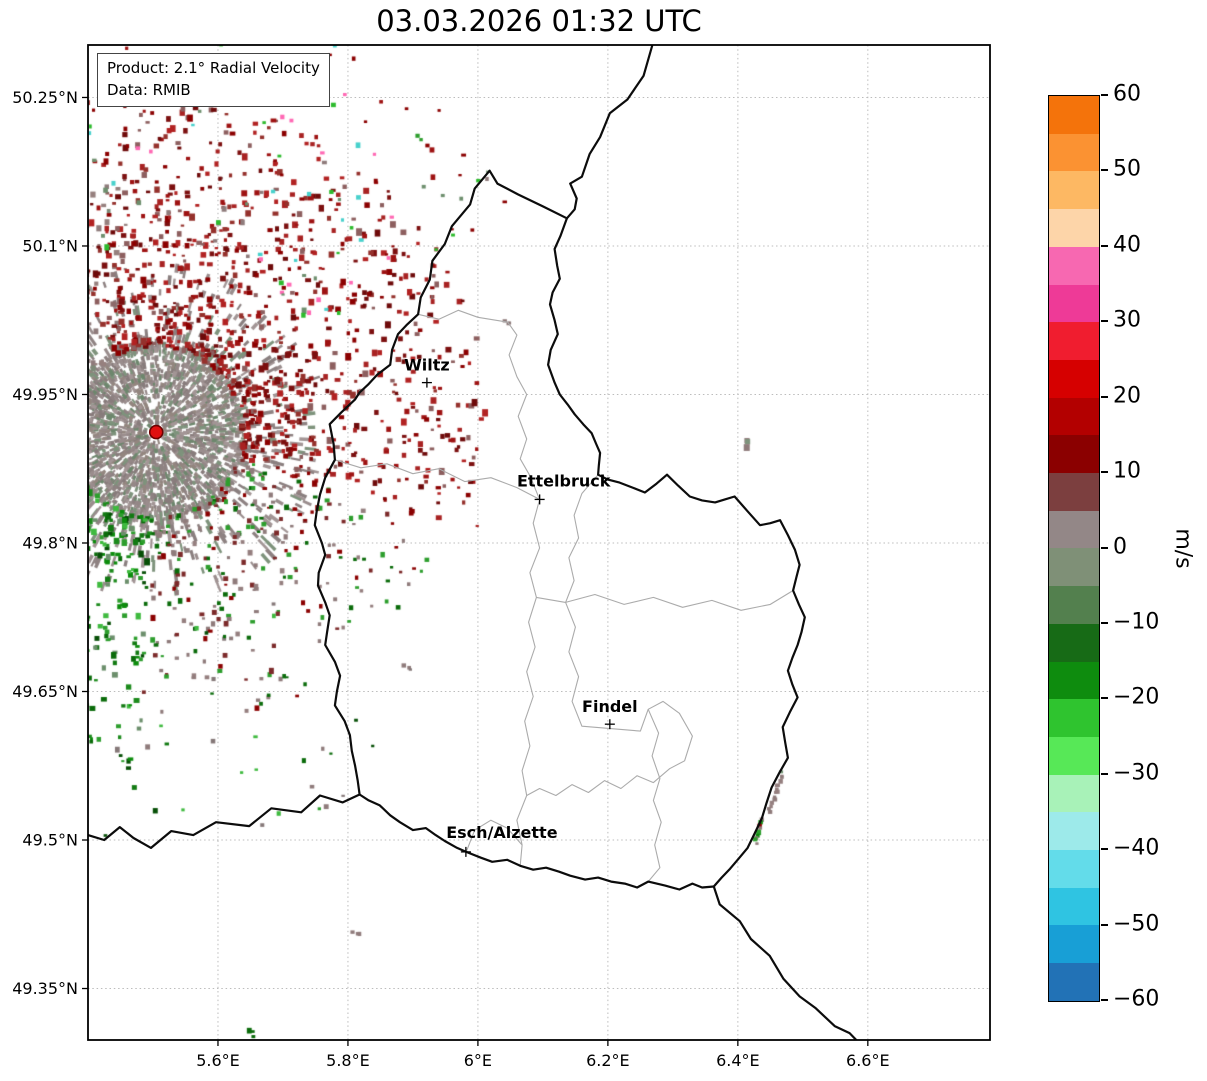  Describe the element at coordinates (218, 1060) in the screenshot. I see `lon-tick-label: 5.6°E` at that location.